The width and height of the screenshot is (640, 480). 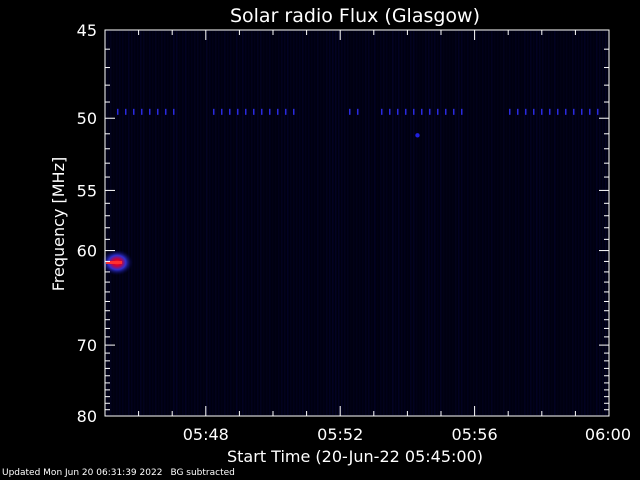 What do you see at coordinates (87, 30) in the screenshot?
I see `y-tick-label: 45` at bounding box center [87, 30].